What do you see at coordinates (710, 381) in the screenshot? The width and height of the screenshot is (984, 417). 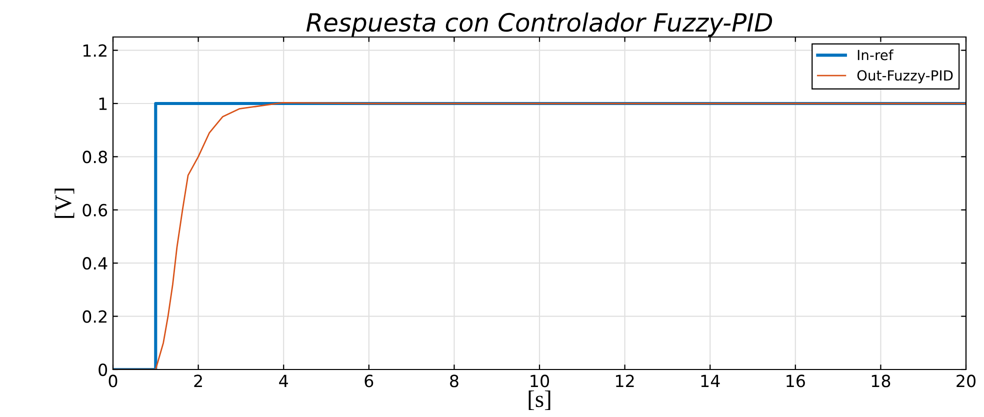 I see `x-tick-label: 14` at bounding box center [710, 381].